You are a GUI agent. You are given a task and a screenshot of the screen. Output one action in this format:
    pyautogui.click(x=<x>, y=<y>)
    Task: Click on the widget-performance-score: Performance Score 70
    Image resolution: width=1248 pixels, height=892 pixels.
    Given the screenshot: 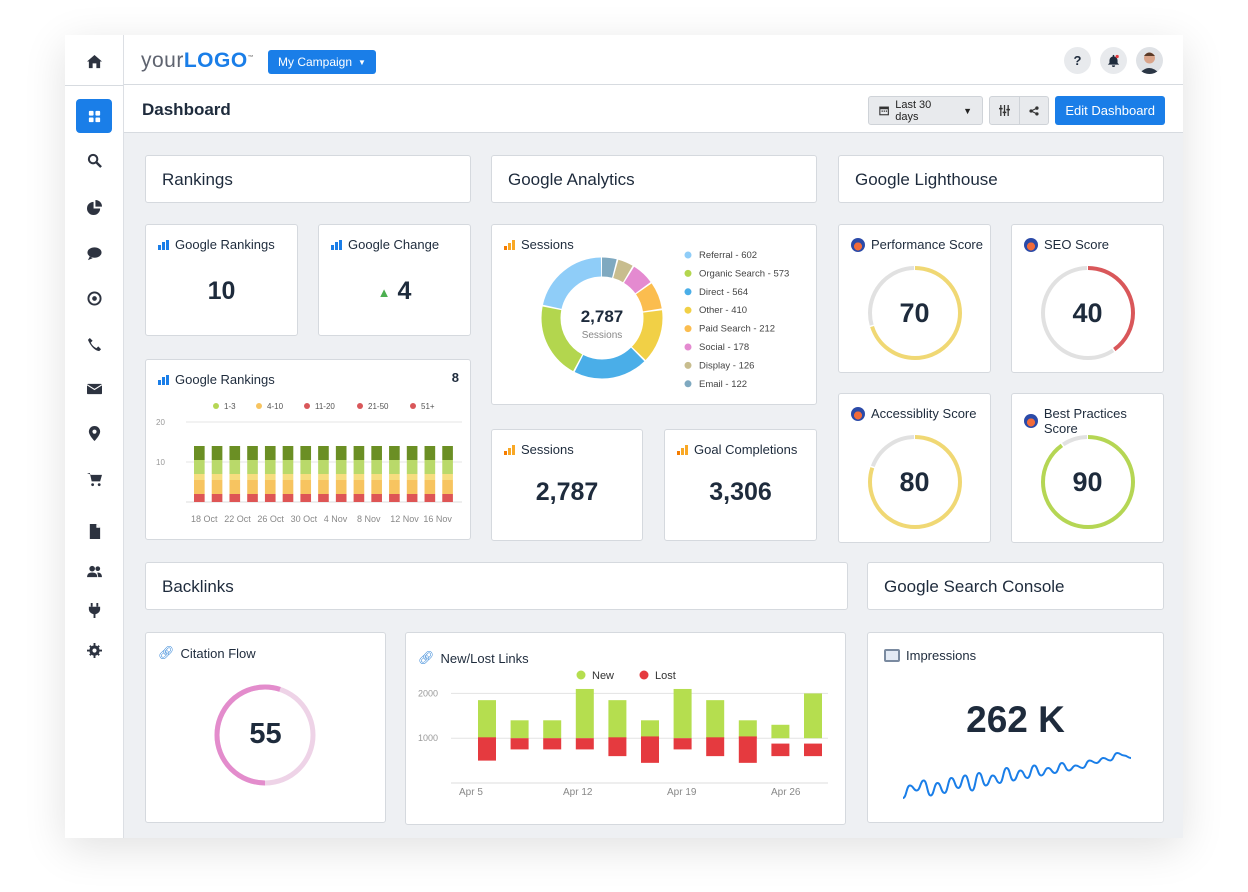 What is the action you would take?
    pyautogui.click(x=914, y=298)
    